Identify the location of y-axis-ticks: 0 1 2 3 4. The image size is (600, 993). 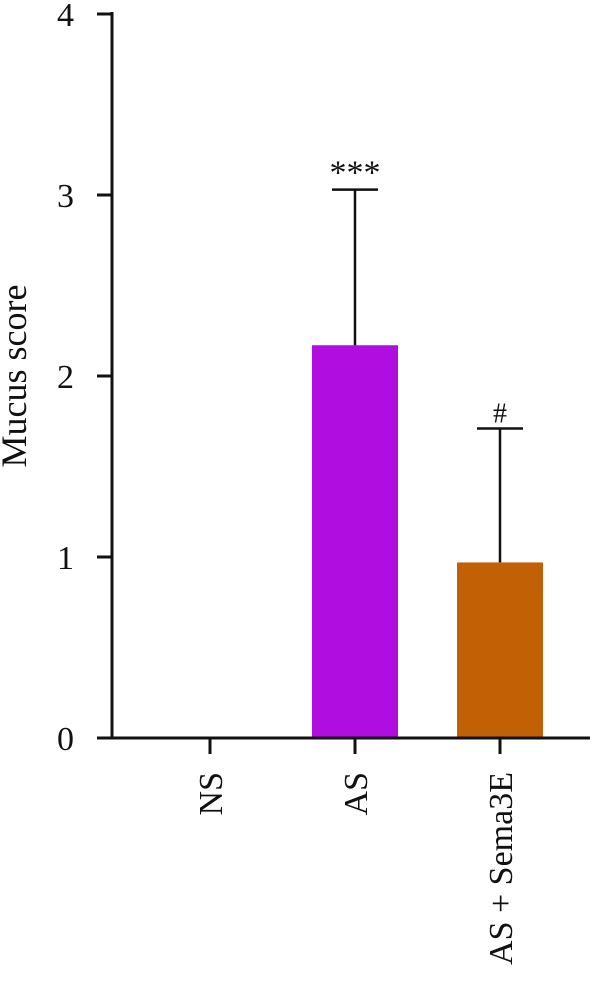
(84, 379).